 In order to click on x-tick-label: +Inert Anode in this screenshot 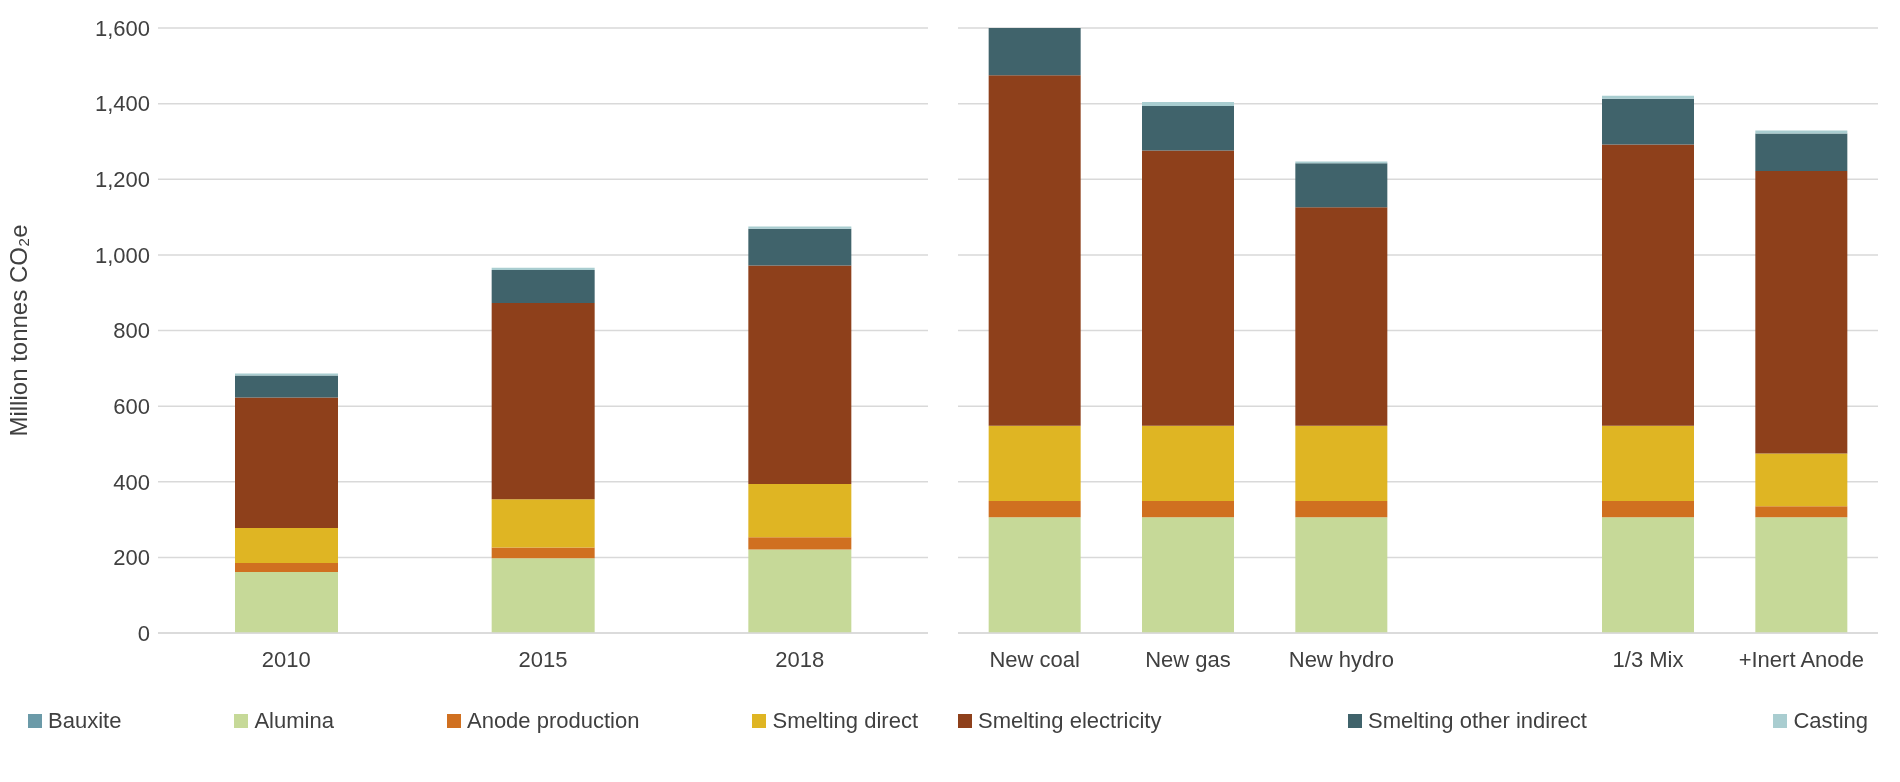, I will do `click(1801, 659)`.